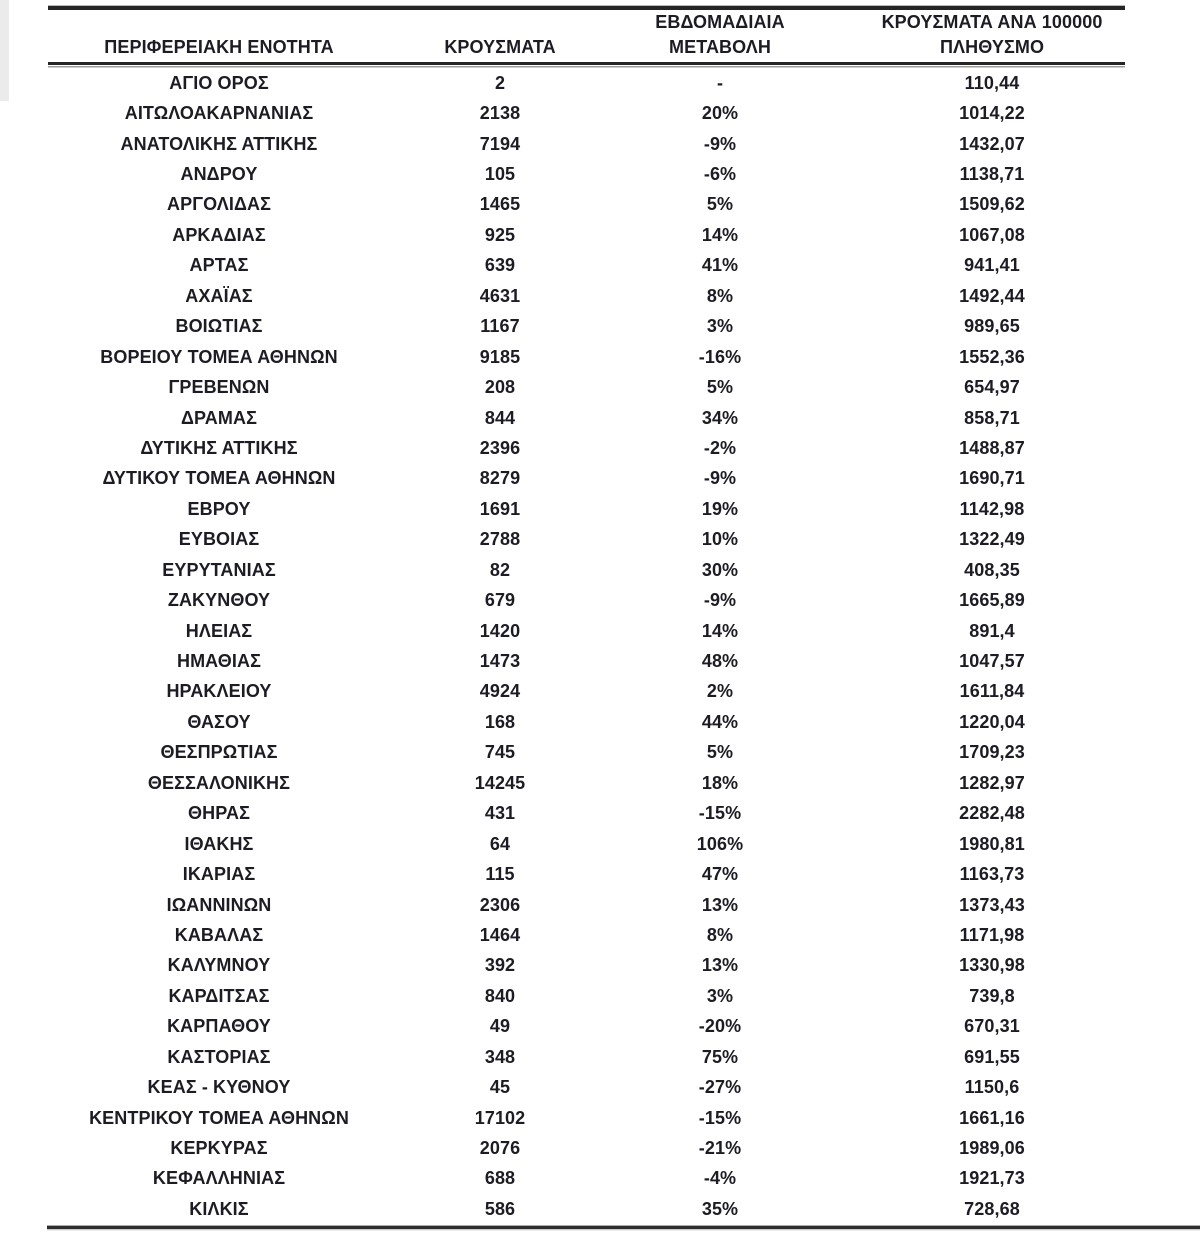 The height and width of the screenshot is (1257, 1200). Describe the element at coordinates (500, 36) in the screenshot. I see `column-header-cases: ΚΡΟΥΣΜΑΤΑ` at that location.